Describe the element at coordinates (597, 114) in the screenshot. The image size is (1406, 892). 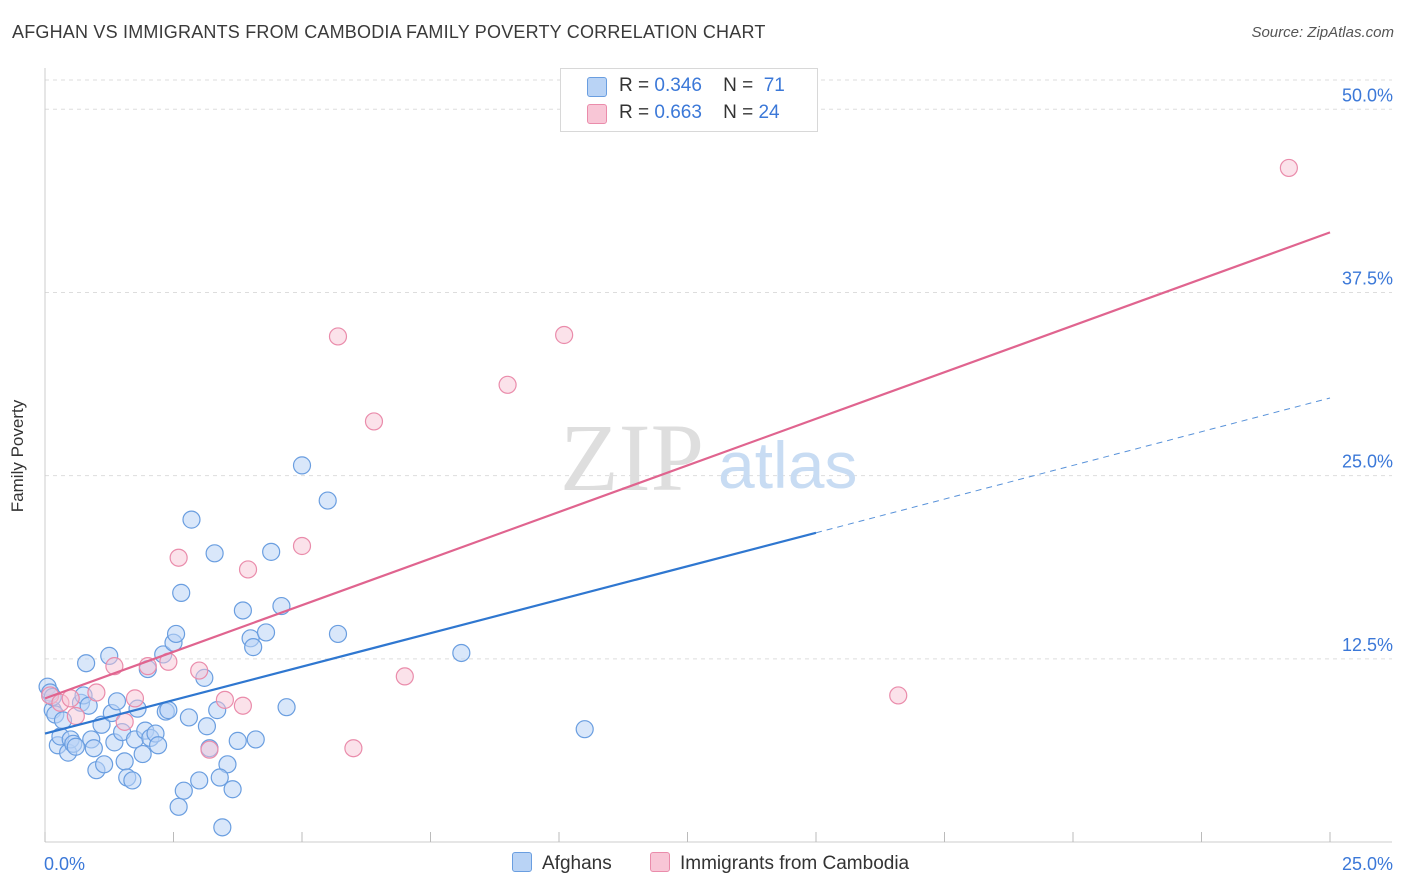
I see `legend-swatch-cambodia` at that location.